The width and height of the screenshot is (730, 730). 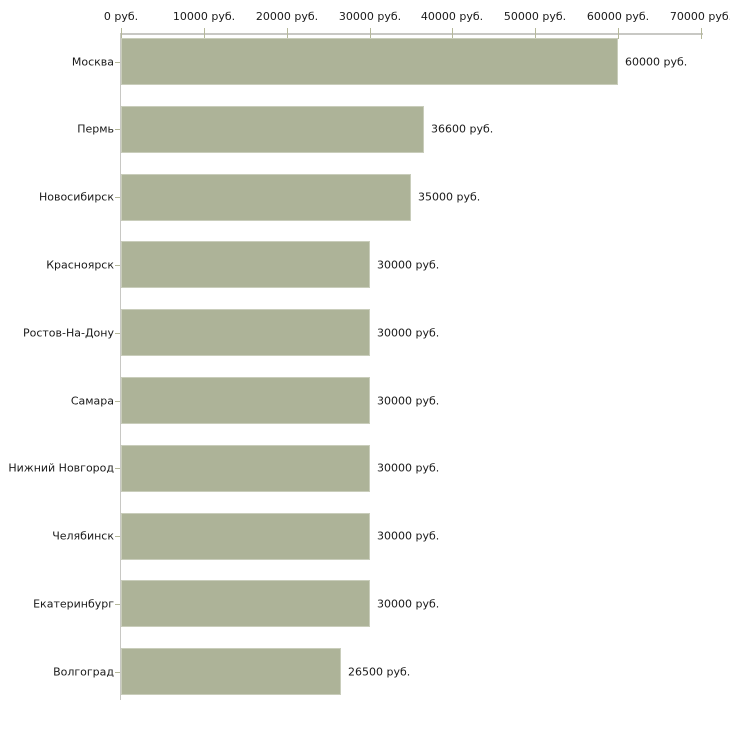 What do you see at coordinates (370, 16) in the screenshot?
I see `x-axis-tick-label: 30000 руб.` at bounding box center [370, 16].